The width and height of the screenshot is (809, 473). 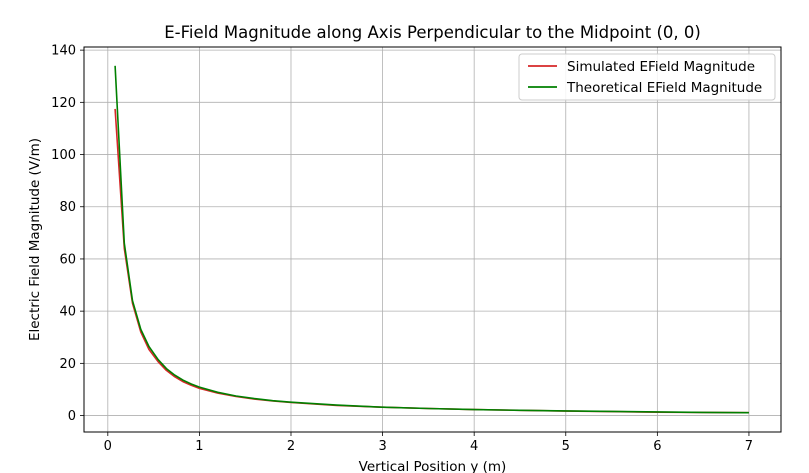 What do you see at coordinates (108, 446) in the screenshot?
I see `x-tick-label: 0` at bounding box center [108, 446].